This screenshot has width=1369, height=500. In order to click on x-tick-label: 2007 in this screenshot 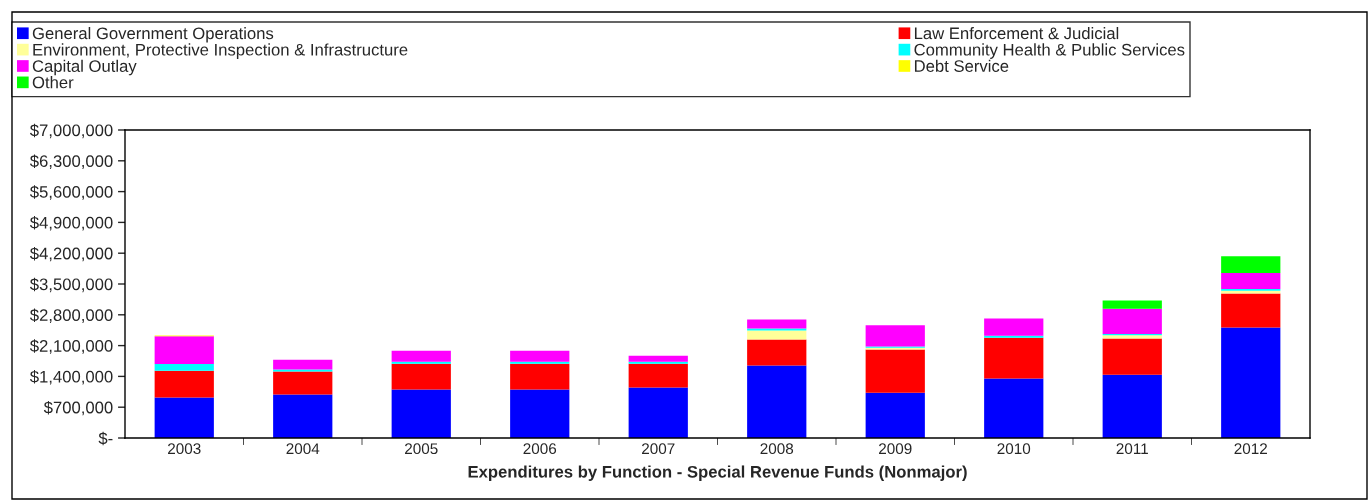, I will do `click(658, 449)`.